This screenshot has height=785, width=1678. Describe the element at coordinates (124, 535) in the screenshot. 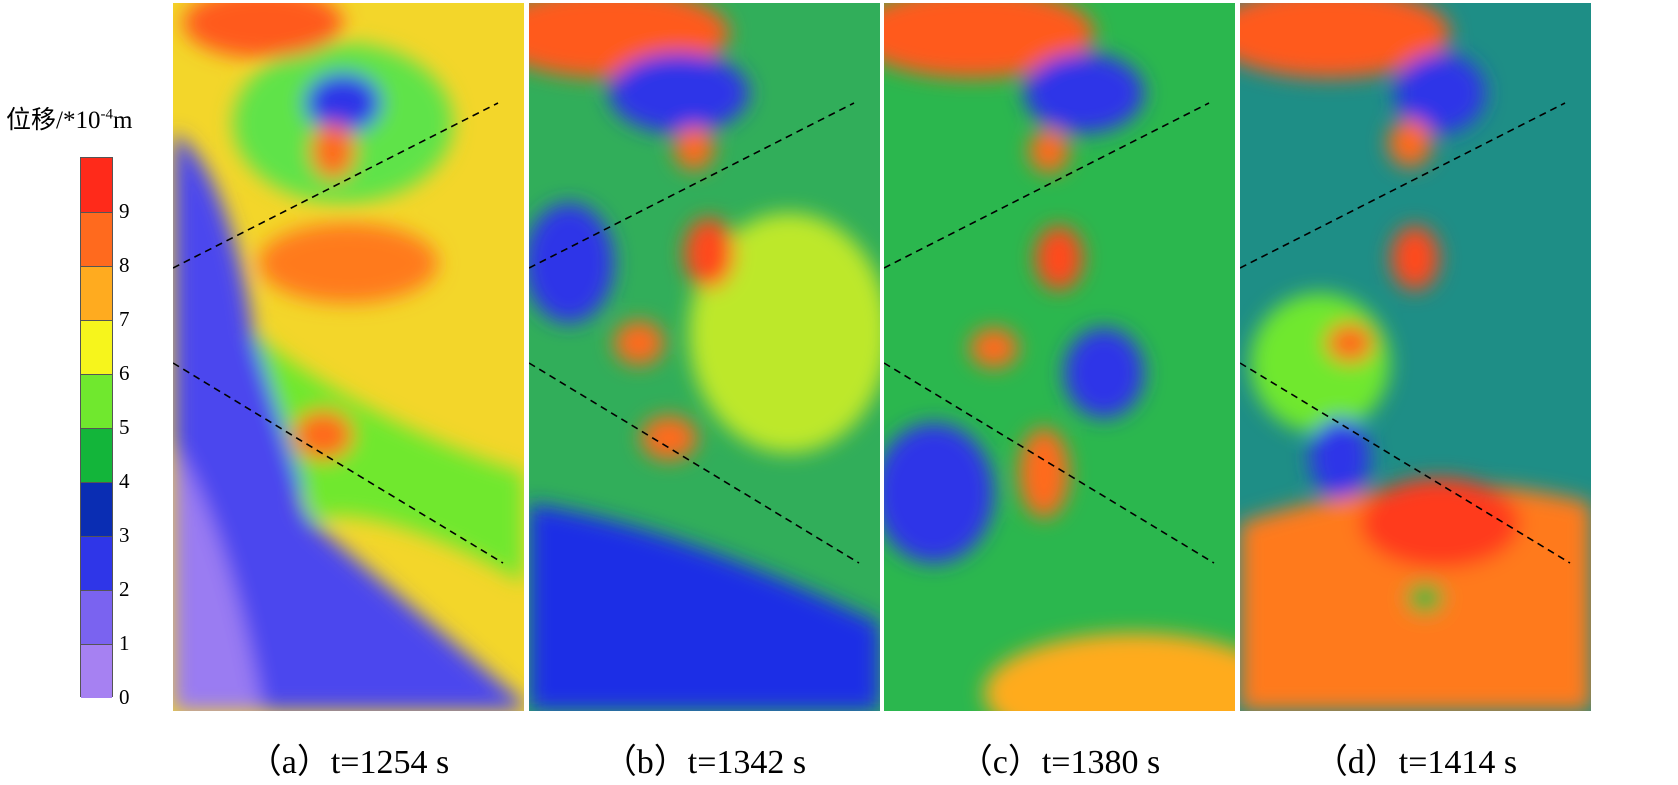

I see `legend-tick-label: 3` at that location.